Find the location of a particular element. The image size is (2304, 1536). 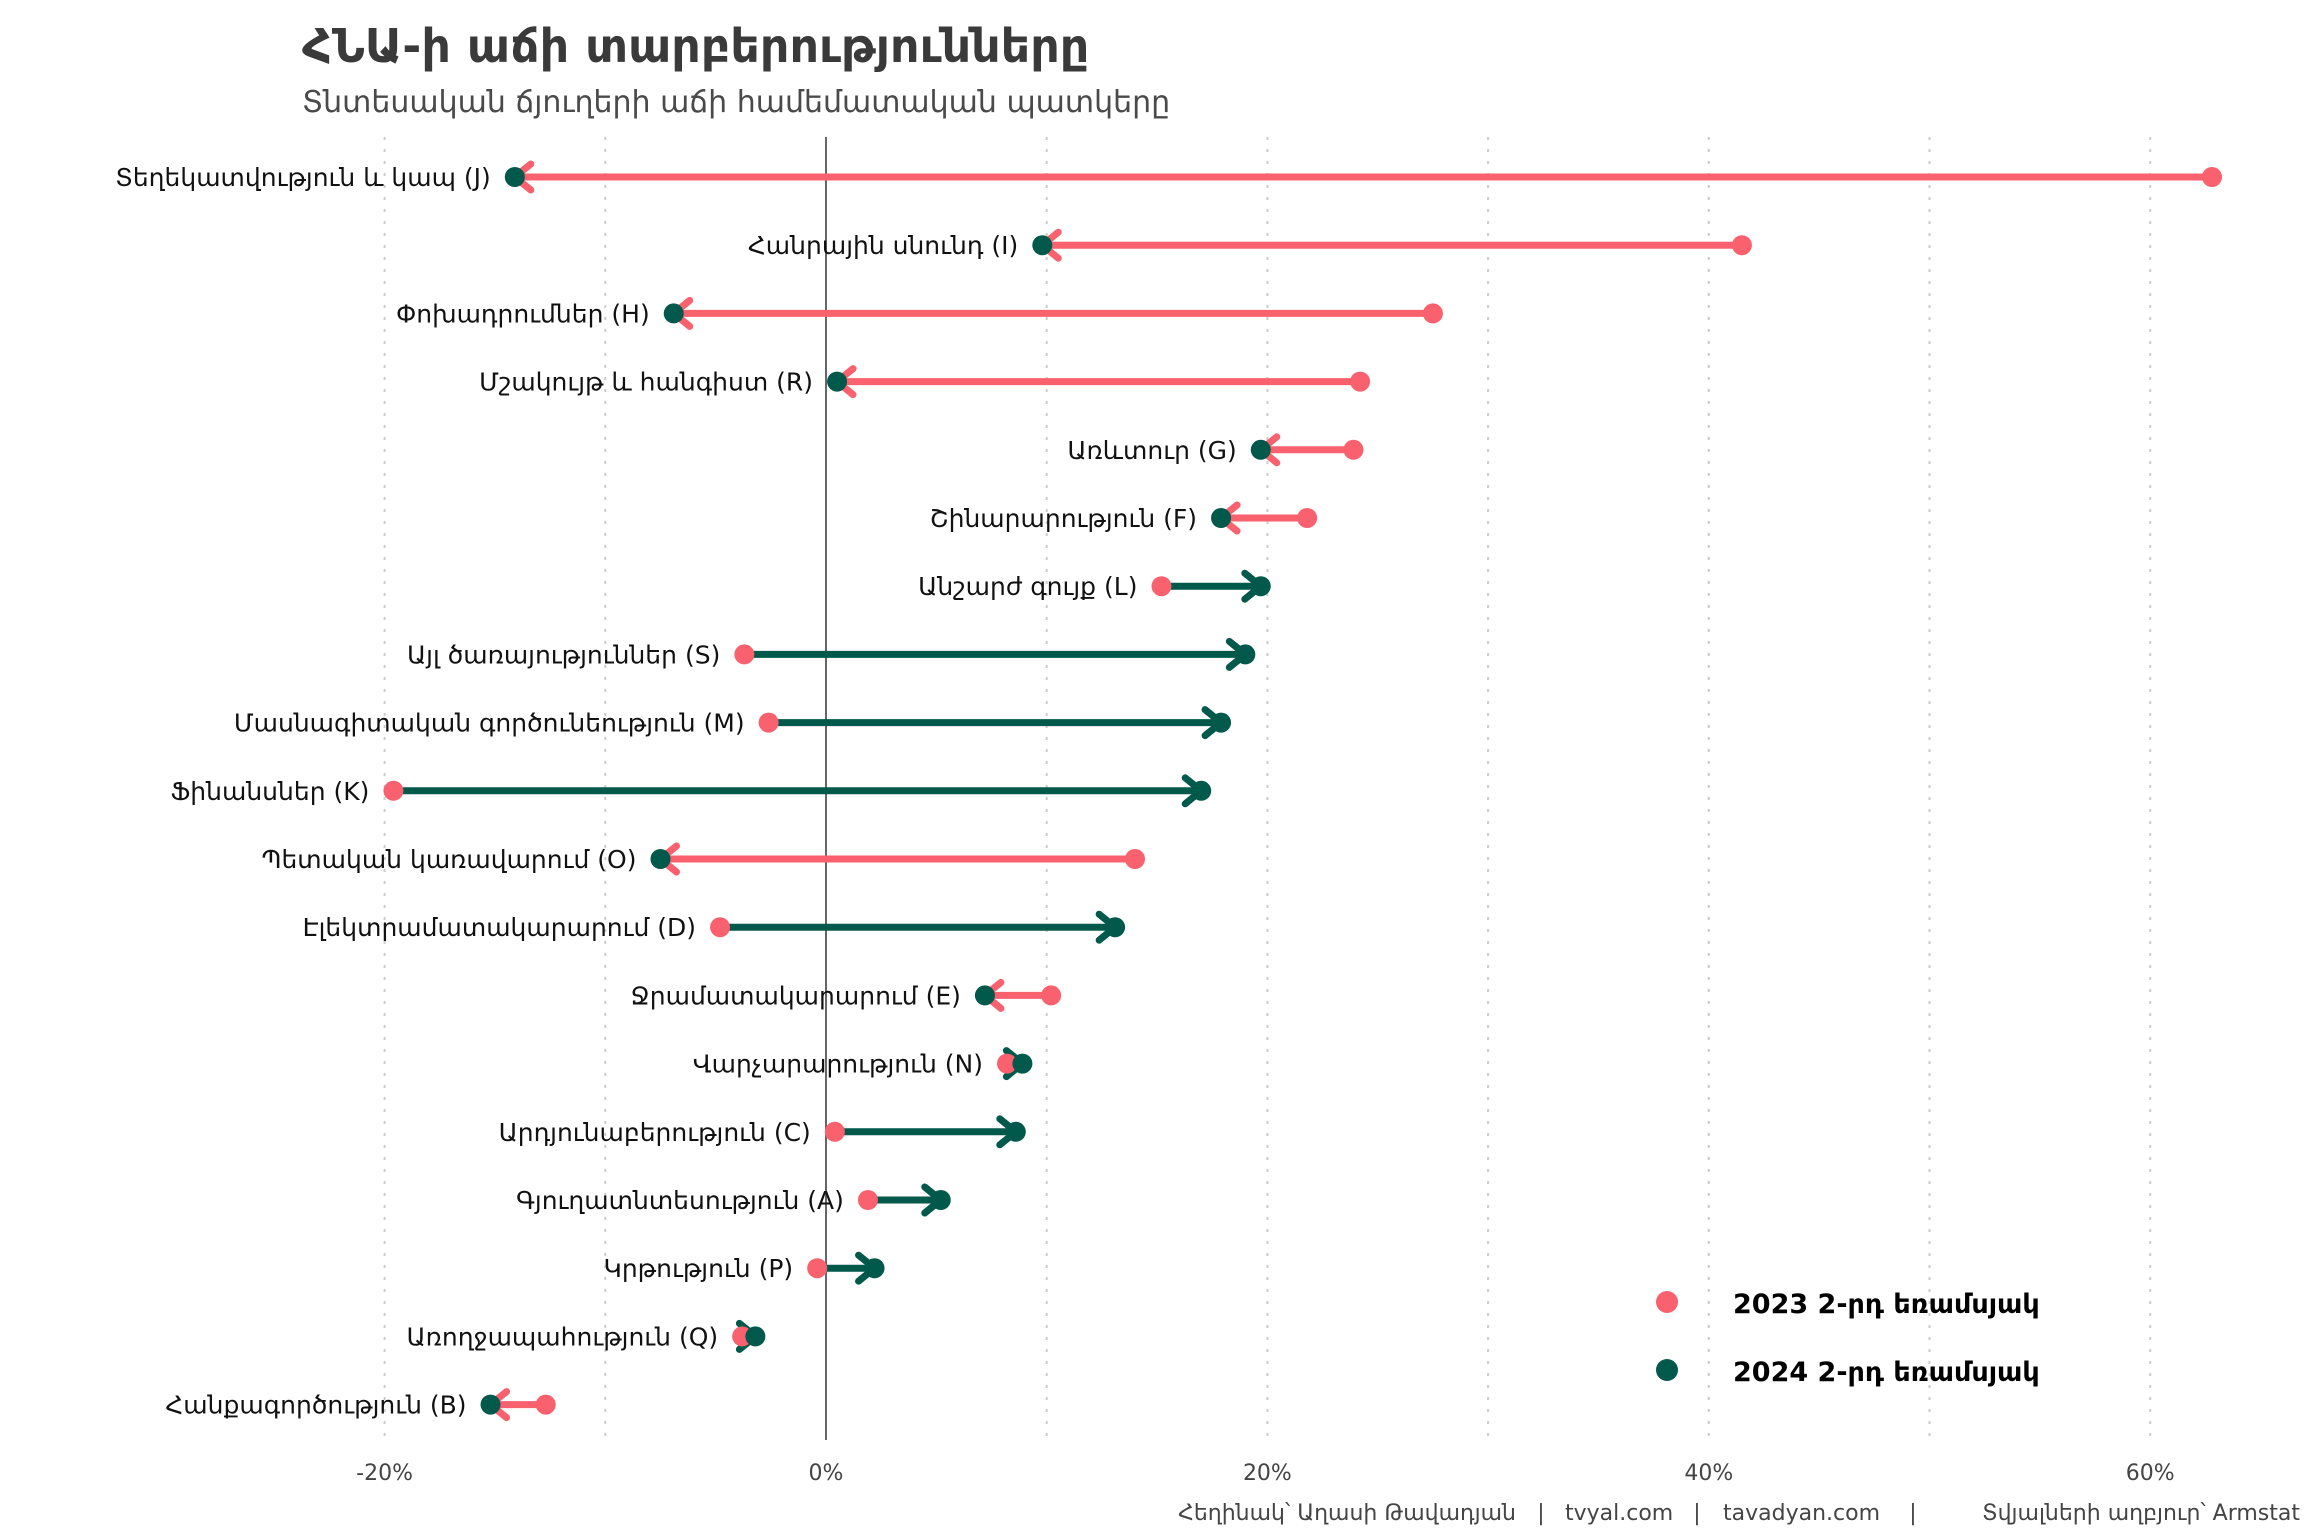

table-row: Առևտուր (G) is located at coordinates (1215, 450).